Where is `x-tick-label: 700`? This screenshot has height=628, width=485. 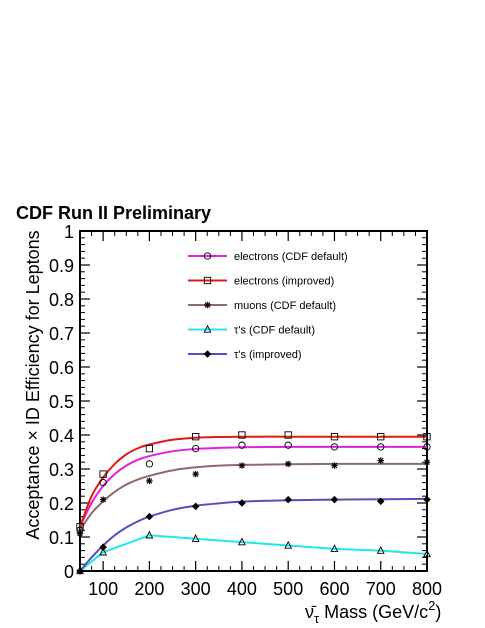 x-tick-label: 700 is located at coordinates (381, 589).